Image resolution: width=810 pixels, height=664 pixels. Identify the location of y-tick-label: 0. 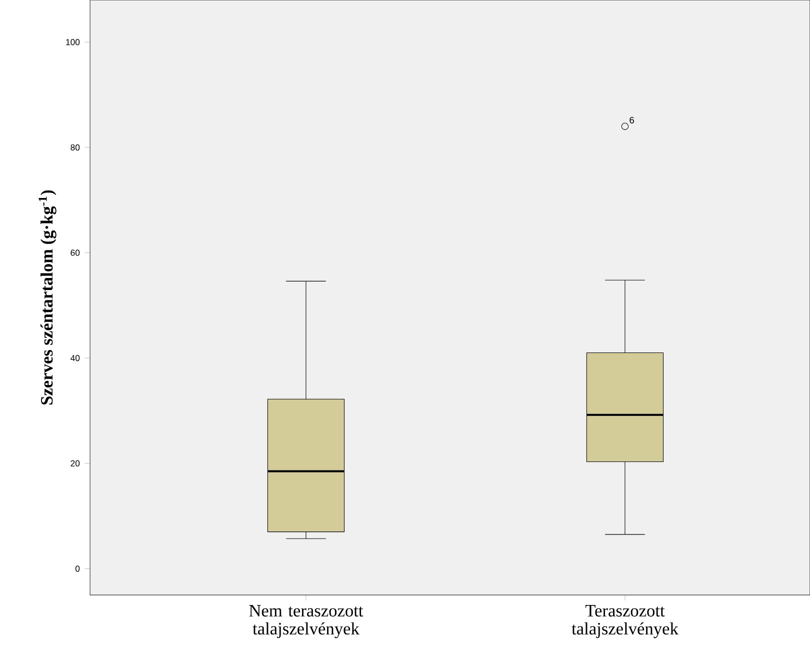
(77, 569).